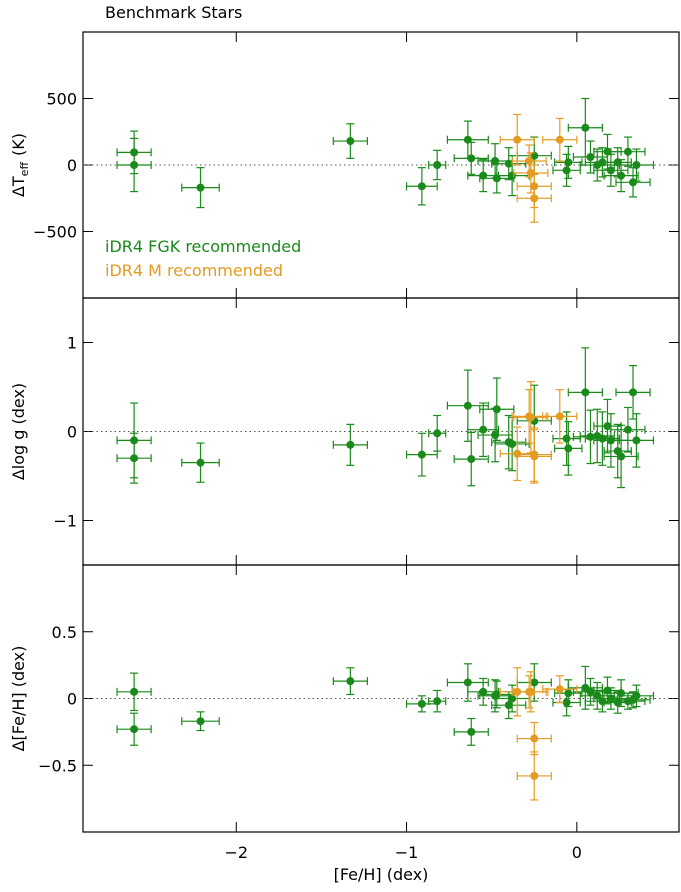 The height and width of the screenshot is (892, 681). I want to click on y-tick-label: 0.5, so click(64, 632).